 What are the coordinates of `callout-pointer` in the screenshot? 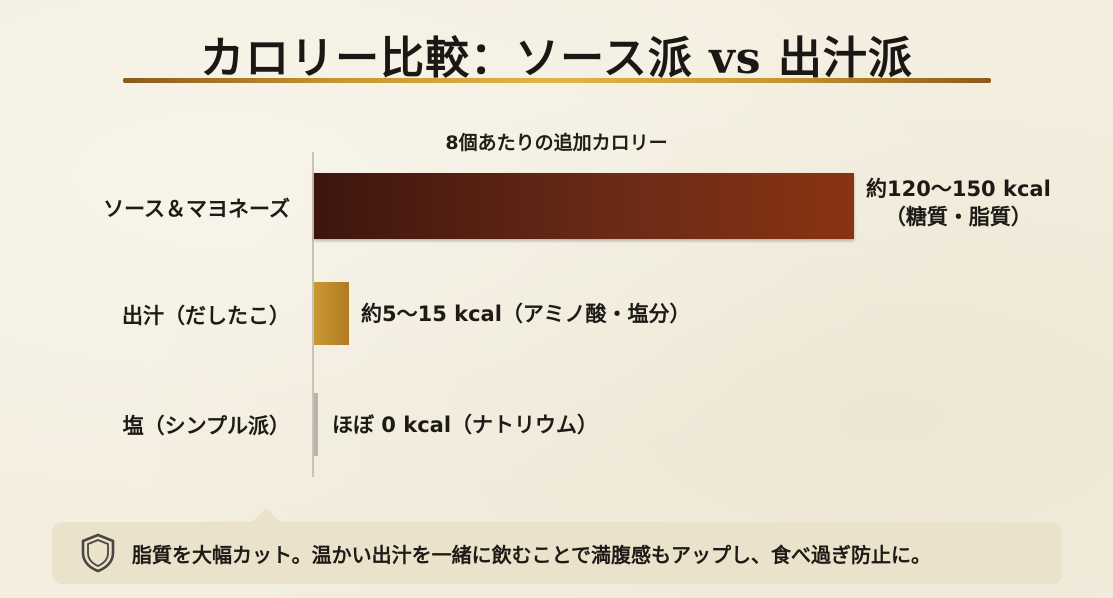 It's located at (266, 515).